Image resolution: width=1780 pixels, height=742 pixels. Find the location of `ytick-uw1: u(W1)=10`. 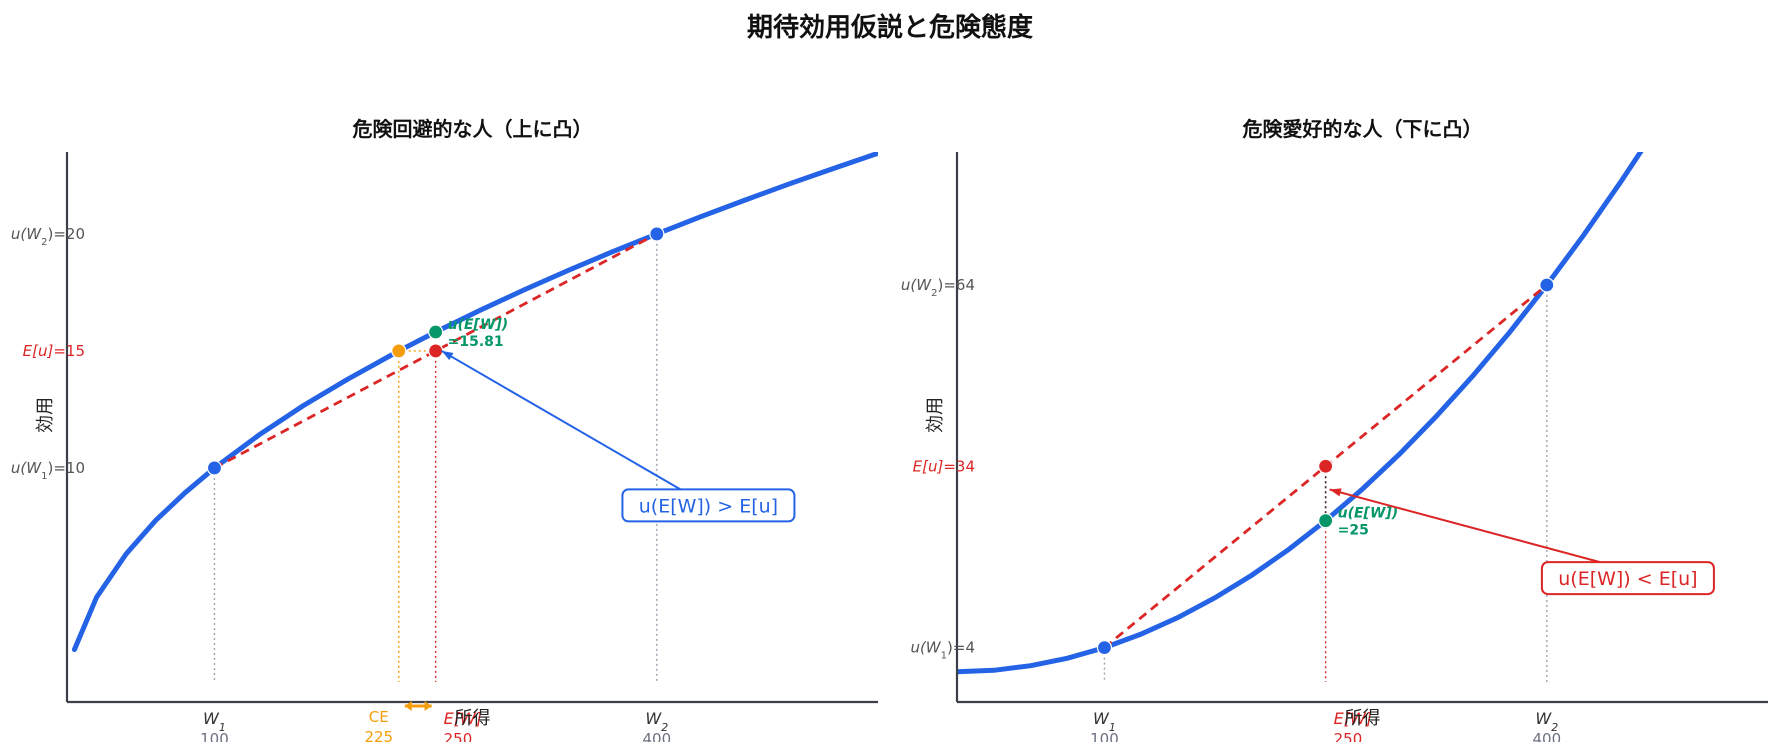

ytick-uw1: u(W1)=10 is located at coordinates (48, 470).